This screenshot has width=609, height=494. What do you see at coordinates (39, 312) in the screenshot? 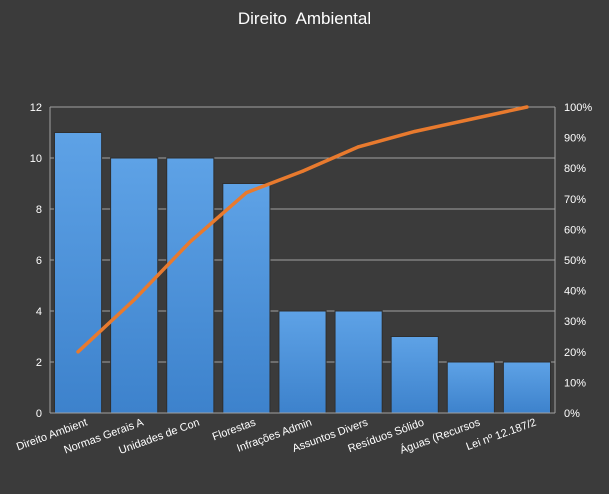
I see `y-tick-label: 4` at bounding box center [39, 312].